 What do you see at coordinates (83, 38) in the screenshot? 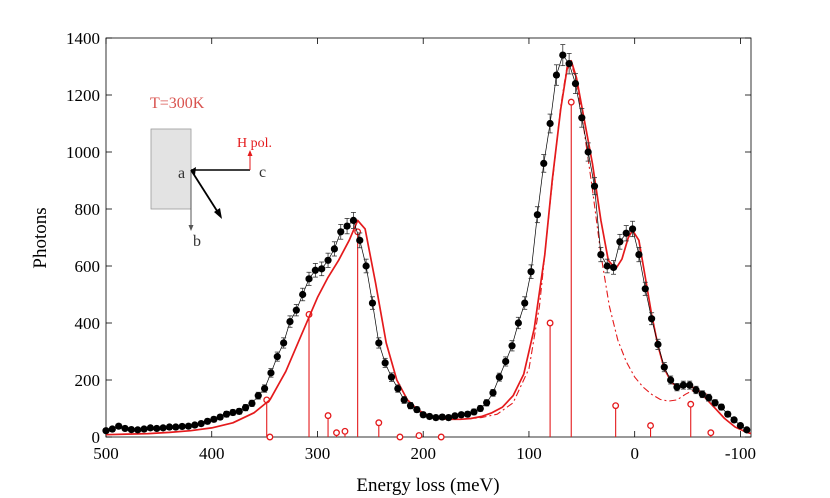
I see `y-tick-label: 1400` at bounding box center [83, 38].